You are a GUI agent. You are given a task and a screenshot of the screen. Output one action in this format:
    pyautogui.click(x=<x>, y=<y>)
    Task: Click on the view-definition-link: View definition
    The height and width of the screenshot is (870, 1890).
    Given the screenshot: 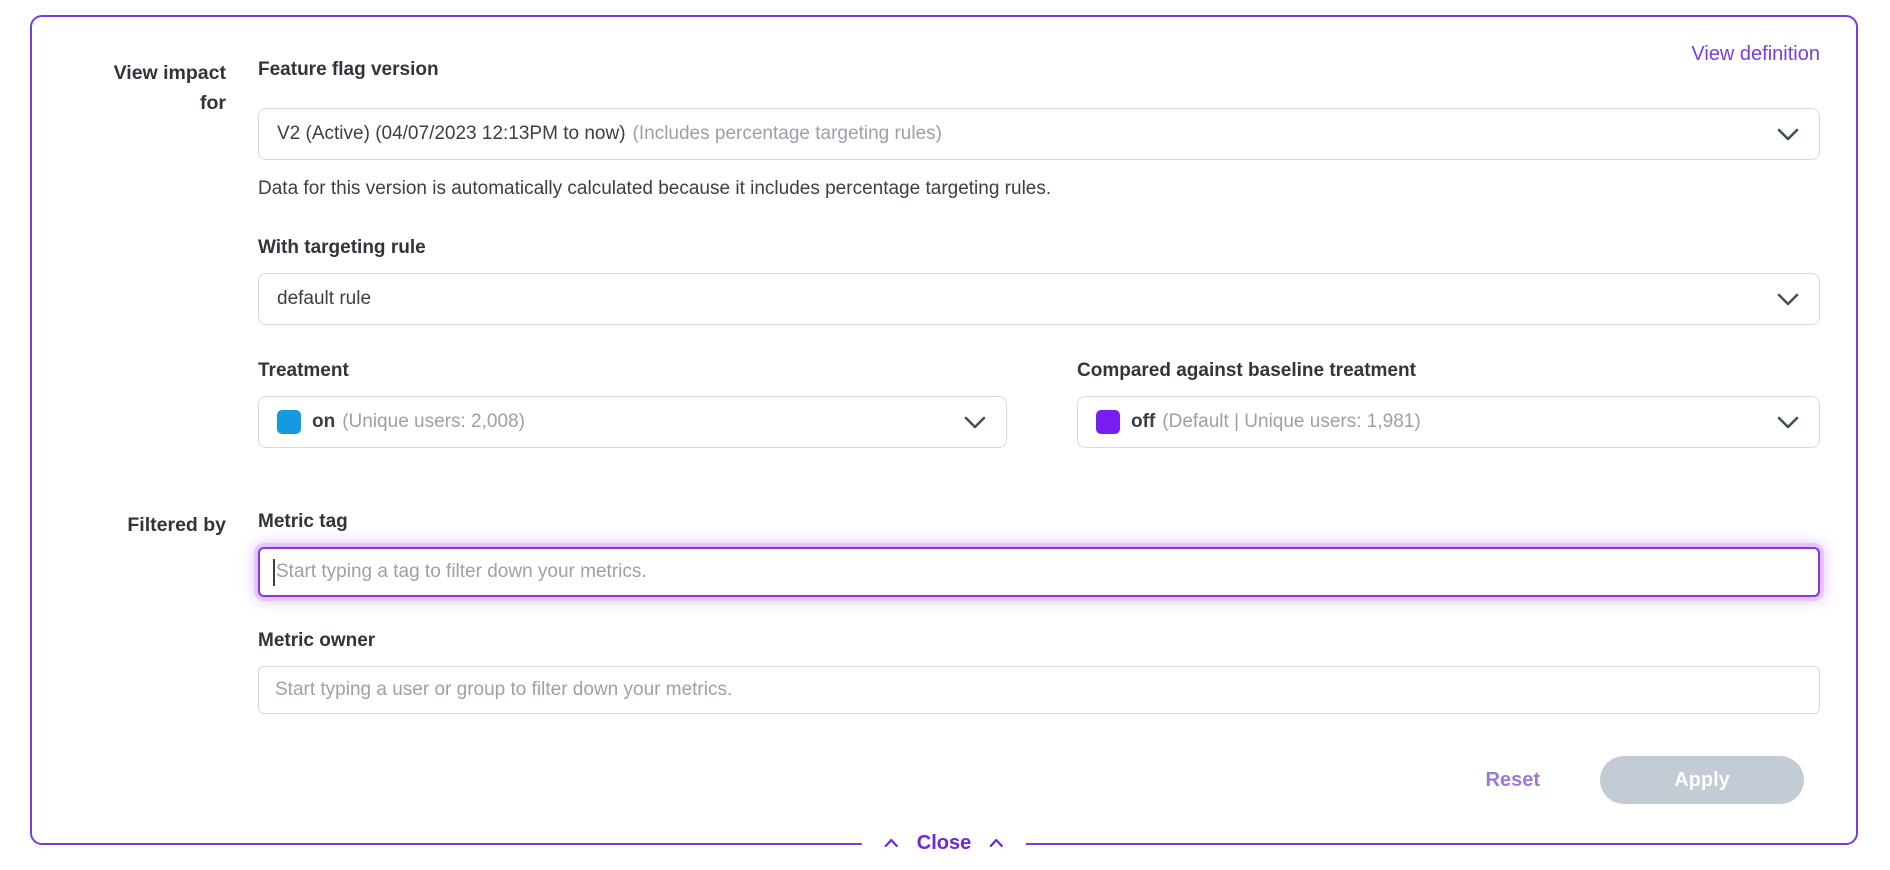 What is the action you would take?
    pyautogui.click(x=1755, y=54)
    